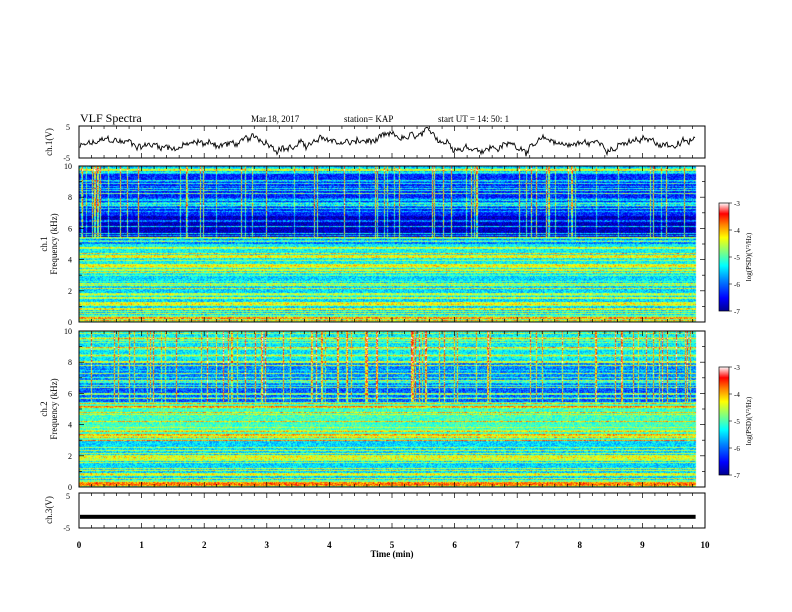 The image size is (792, 612). I want to click on ch2-colorbar-label: log(PSD)(V²/Hz), so click(749, 420).